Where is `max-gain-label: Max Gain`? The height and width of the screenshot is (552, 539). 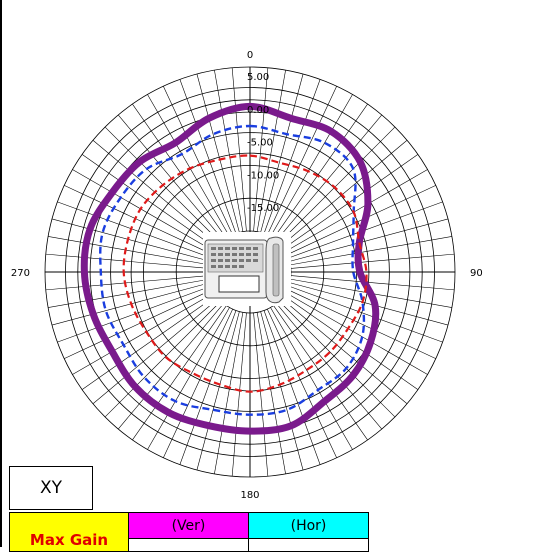 max-gain-label: Max Gain is located at coordinates (69, 540).